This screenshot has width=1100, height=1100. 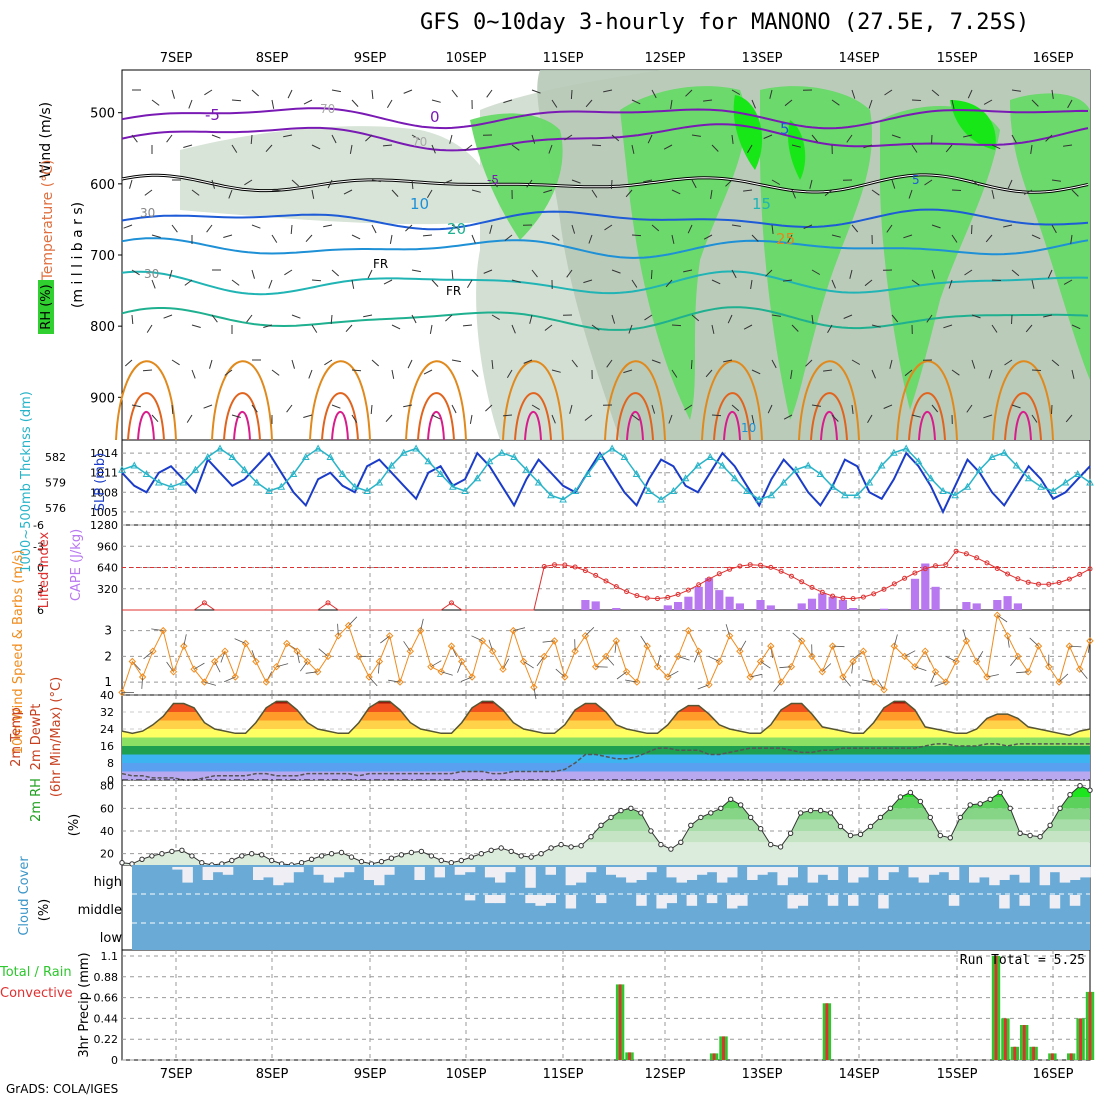 What do you see at coordinates (84, 1004) in the screenshot?
I see `axis-title-precip: 3hr Precip (mm)` at bounding box center [84, 1004].